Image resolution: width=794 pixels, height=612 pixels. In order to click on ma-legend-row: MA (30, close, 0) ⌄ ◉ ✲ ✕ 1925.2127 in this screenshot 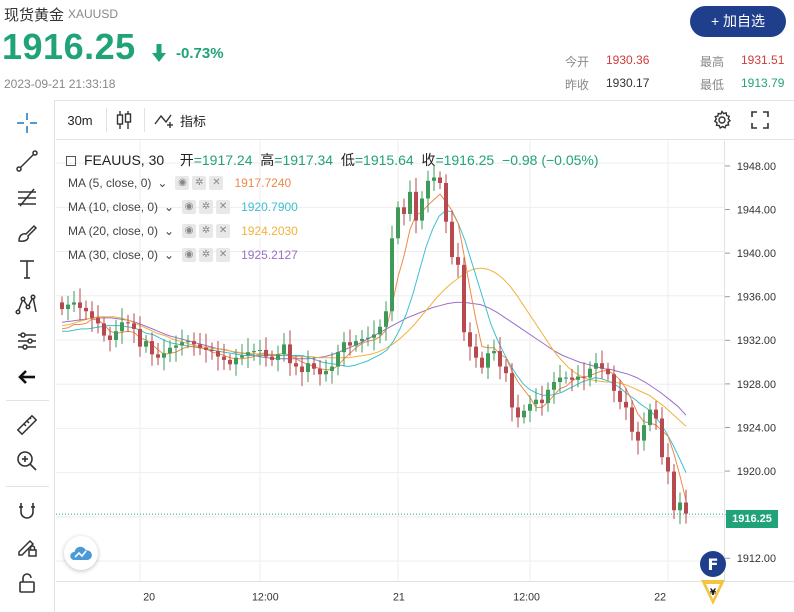, I will do `click(183, 255)`.